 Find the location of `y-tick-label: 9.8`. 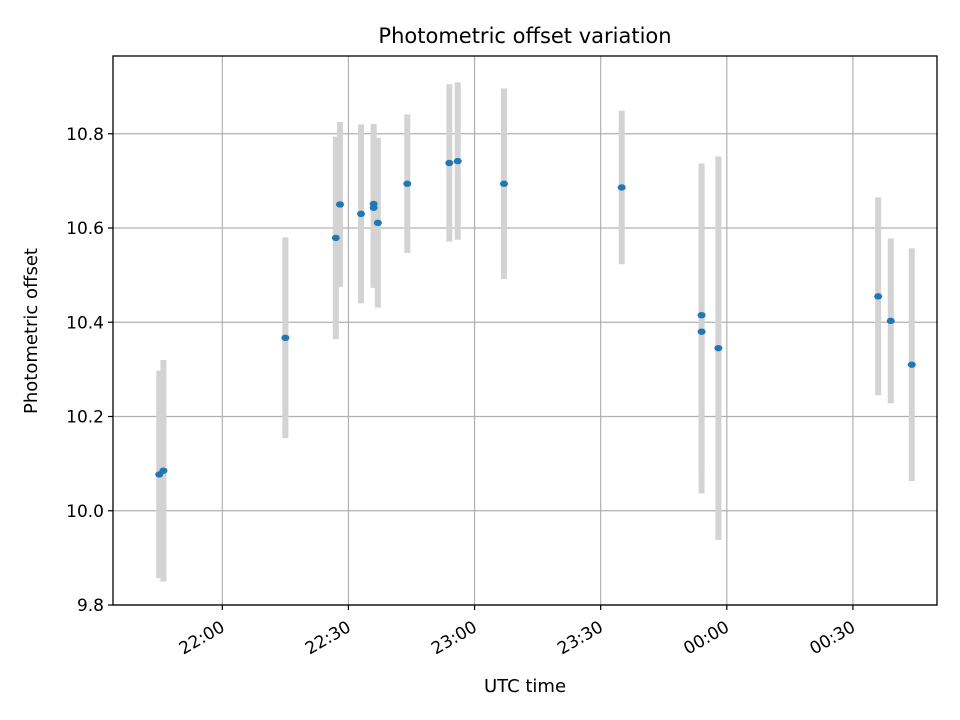

y-tick-label: 9.8 is located at coordinates (90, 606).